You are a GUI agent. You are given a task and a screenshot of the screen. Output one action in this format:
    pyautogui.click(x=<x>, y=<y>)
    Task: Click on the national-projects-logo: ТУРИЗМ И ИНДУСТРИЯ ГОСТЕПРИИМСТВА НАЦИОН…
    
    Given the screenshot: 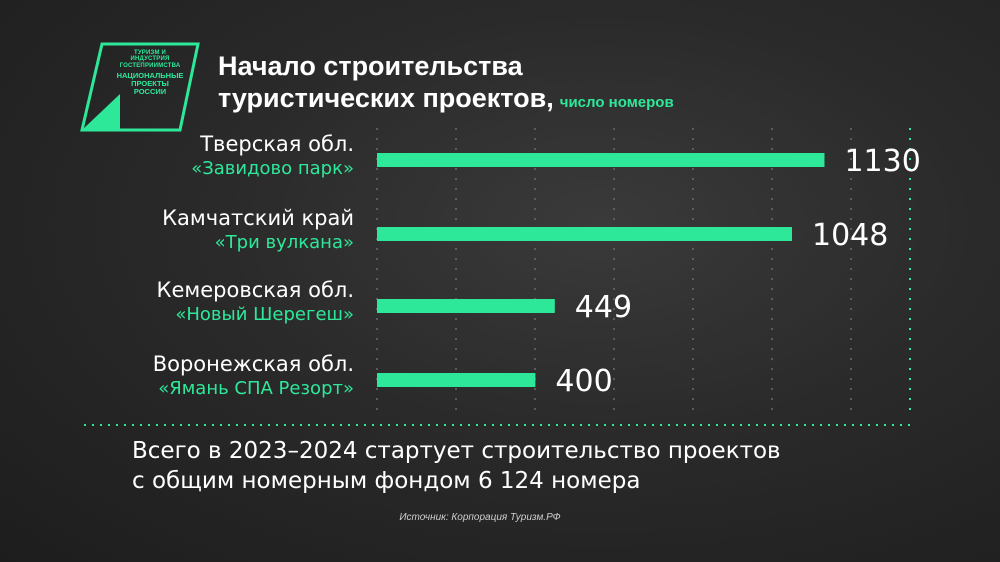 What is the action you would take?
    pyautogui.click(x=140, y=88)
    